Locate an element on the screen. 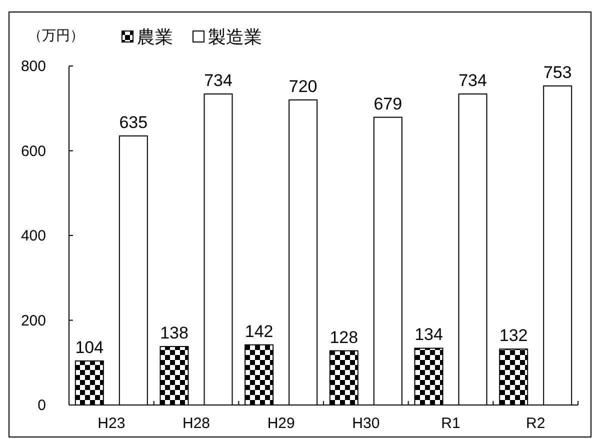  data-label: 720 is located at coordinates (303, 86).